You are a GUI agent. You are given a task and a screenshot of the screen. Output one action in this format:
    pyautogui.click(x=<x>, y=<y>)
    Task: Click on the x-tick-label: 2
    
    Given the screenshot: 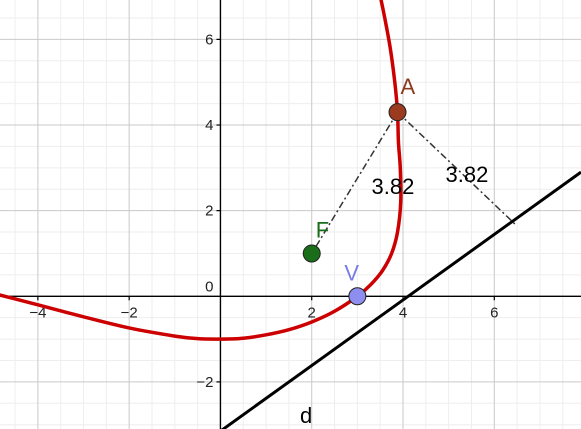 What is the action you would take?
    pyautogui.click(x=312, y=312)
    